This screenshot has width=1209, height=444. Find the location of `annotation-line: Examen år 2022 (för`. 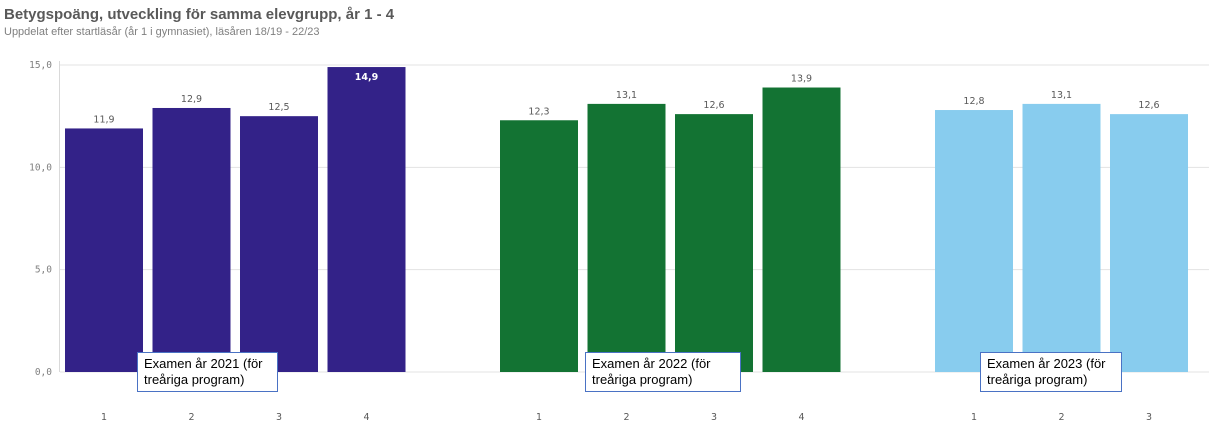

annotation-line: Examen år 2022 (för is located at coordinates (651, 363).